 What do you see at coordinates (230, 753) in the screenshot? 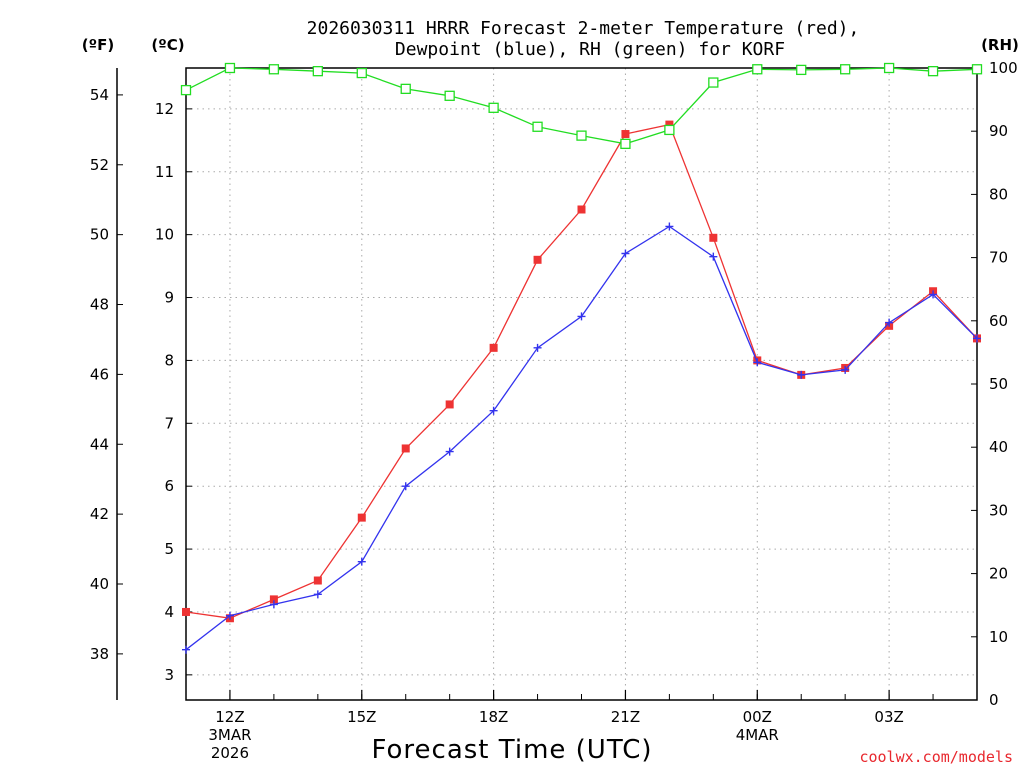
I see `x-tick-label: 2026` at bounding box center [230, 753].